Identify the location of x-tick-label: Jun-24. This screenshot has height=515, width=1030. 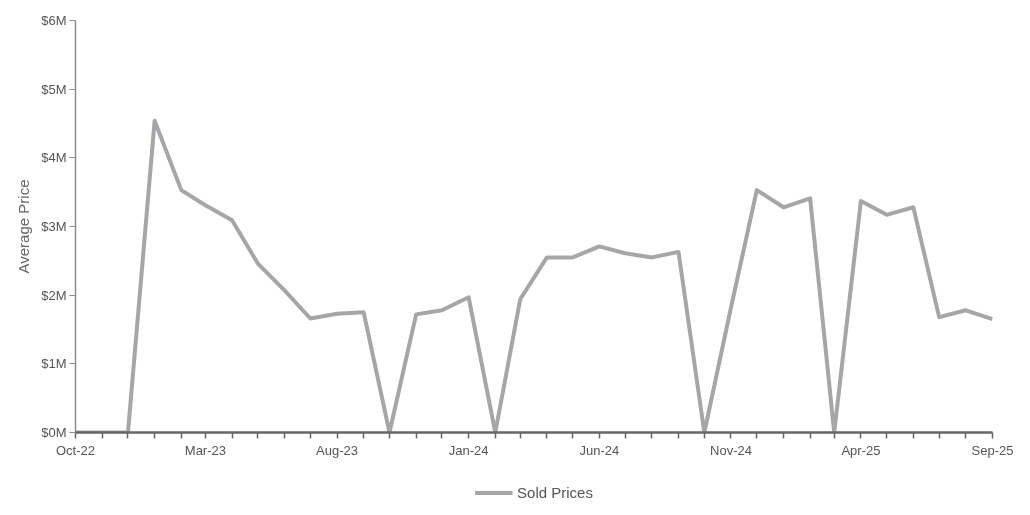
(599, 450).